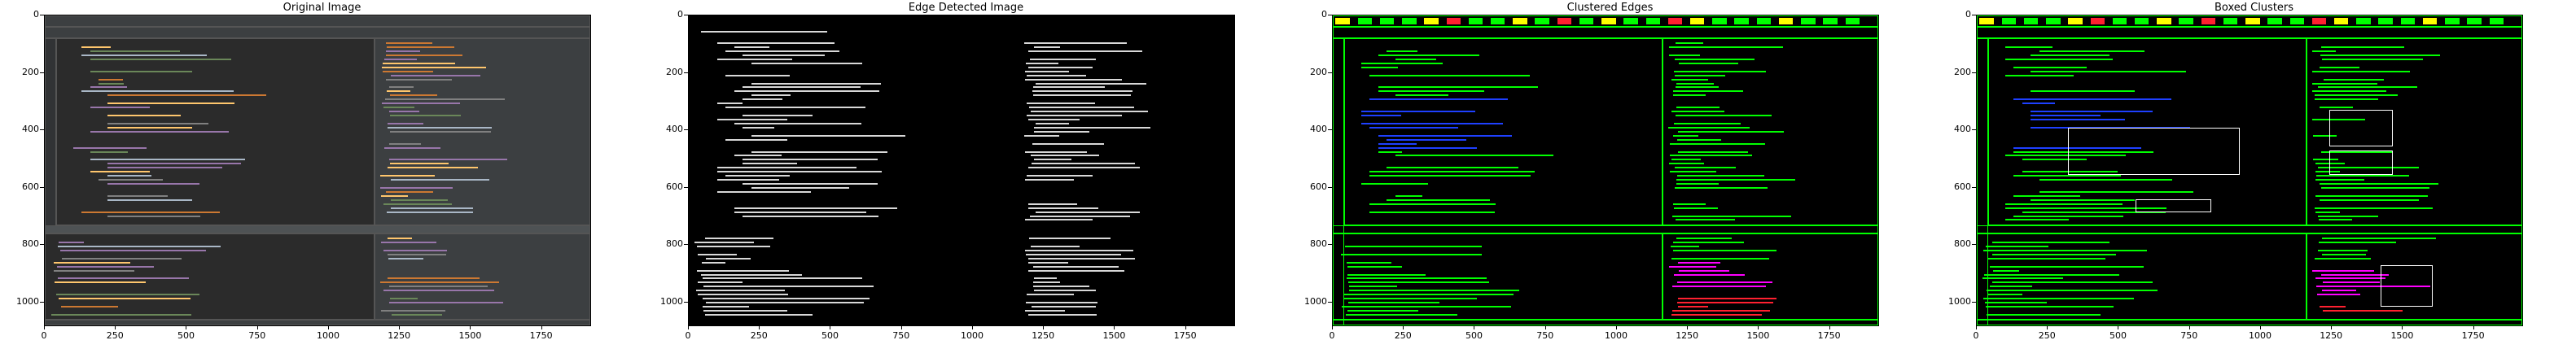 The image size is (2576, 362). What do you see at coordinates (2174, 205) in the screenshot?
I see `cluster-bounding-box` at bounding box center [2174, 205].